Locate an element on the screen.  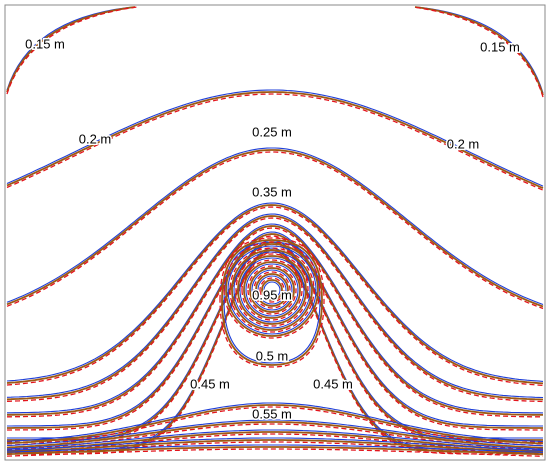
contour-label: 0.35 m is located at coordinates (272, 191).